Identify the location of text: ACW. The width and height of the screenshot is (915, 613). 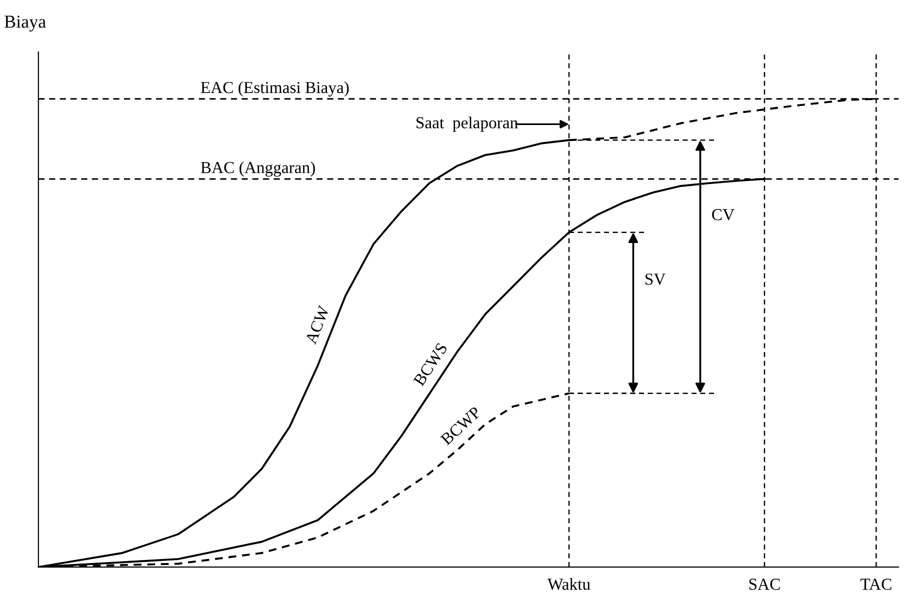
(317, 324).